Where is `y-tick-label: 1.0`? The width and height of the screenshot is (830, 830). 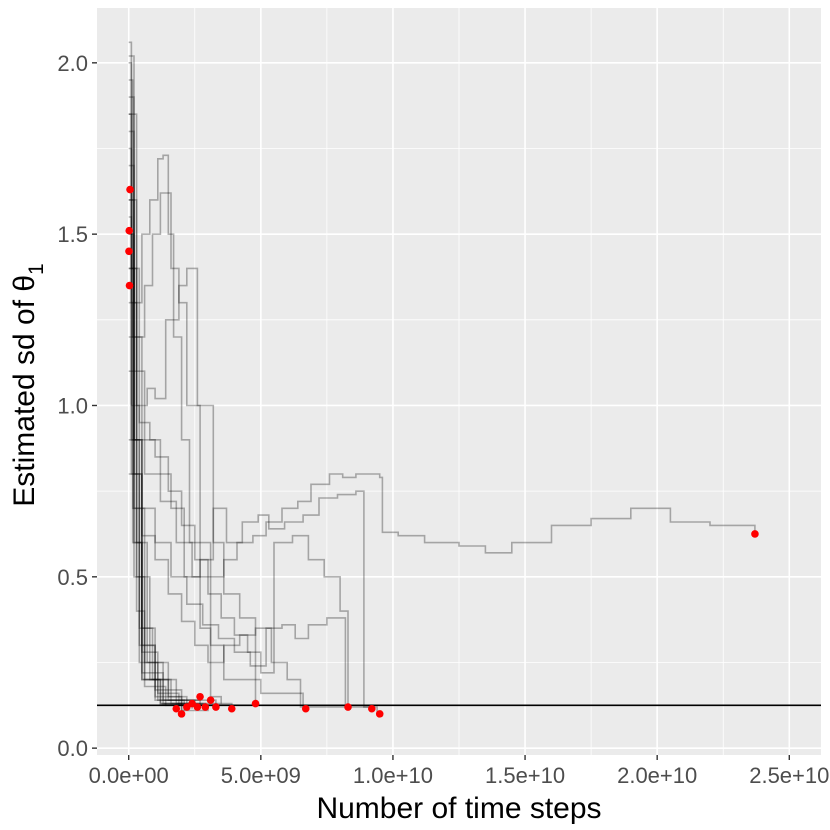
y-tick-label: 1.0 is located at coordinates (72, 405).